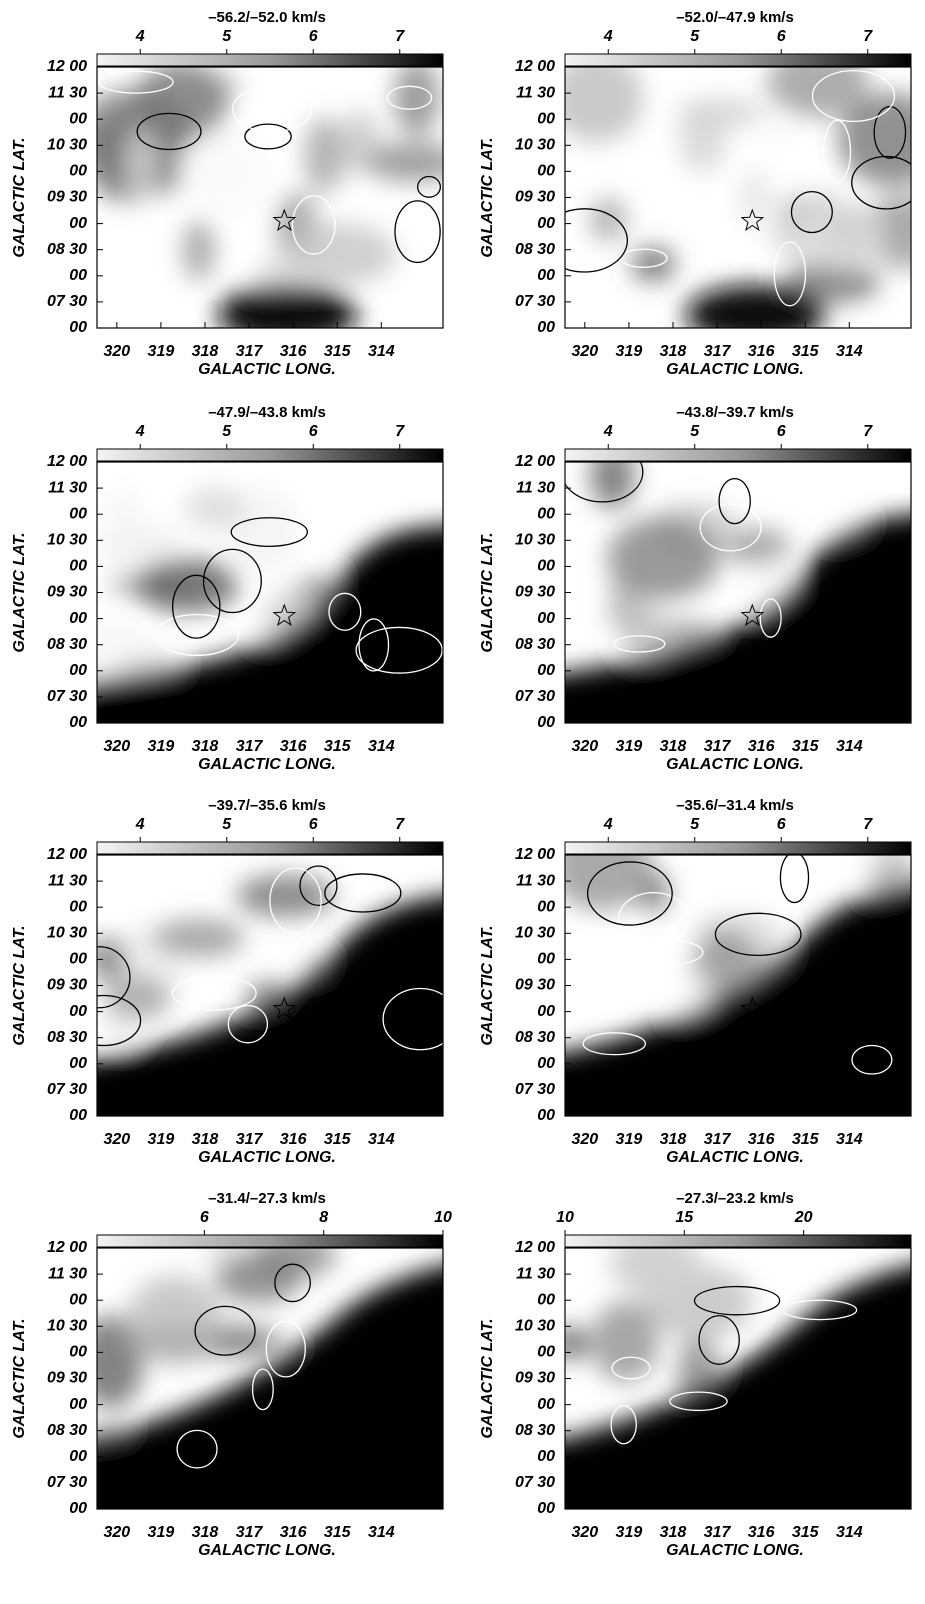  Describe the element at coordinates (803, 1217) in the screenshot. I see `colorbar-tick-label: 20` at that location.